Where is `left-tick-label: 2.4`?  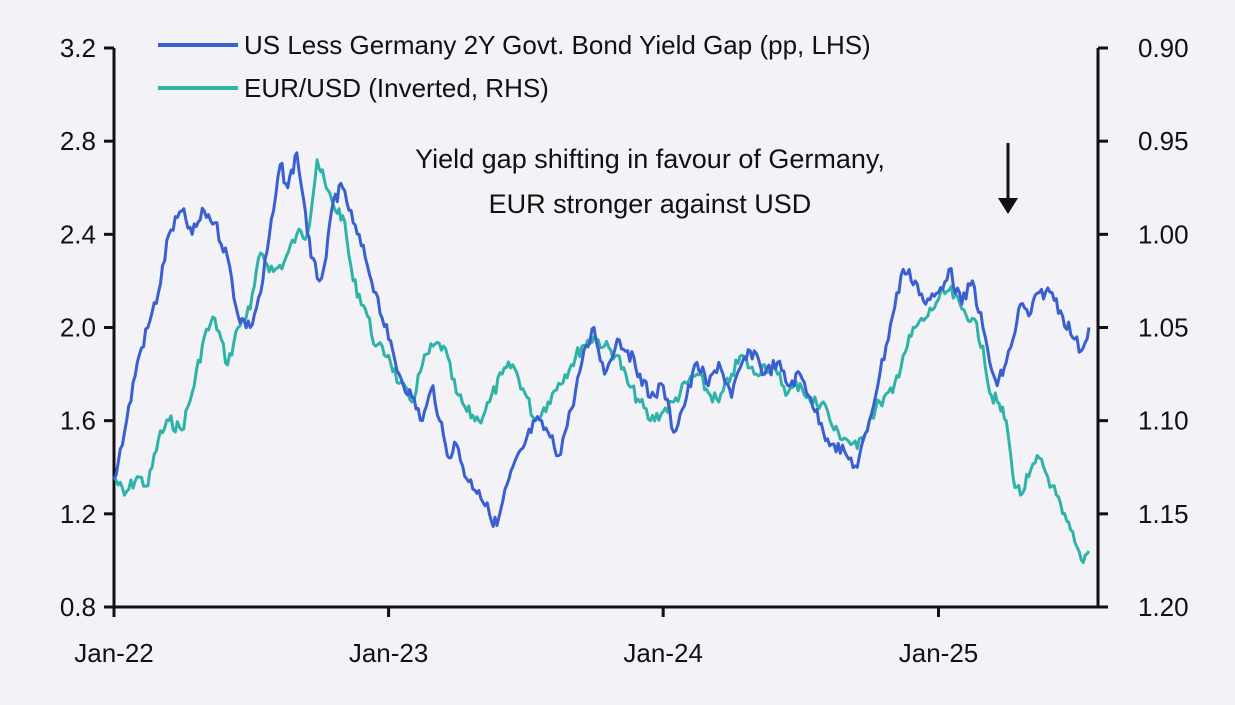 left-tick-label: 2.4 is located at coordinates (78, 234).